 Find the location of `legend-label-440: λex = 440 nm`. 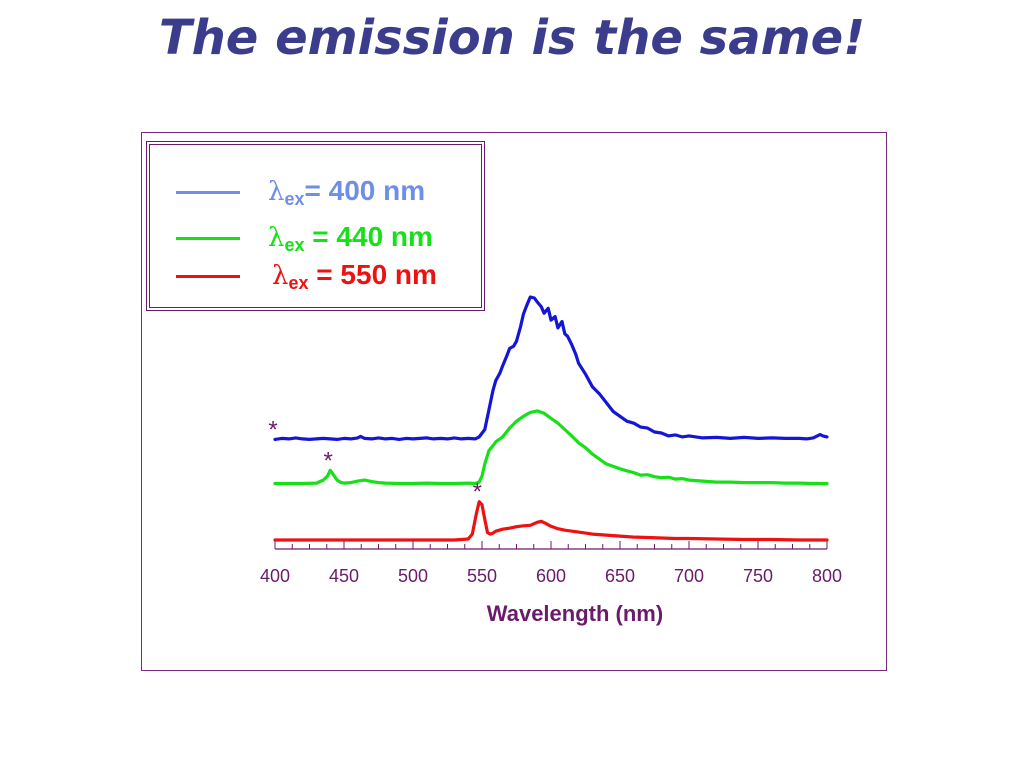

legend-label-440: λex = 440 nm is located at coordinates (350, 238).